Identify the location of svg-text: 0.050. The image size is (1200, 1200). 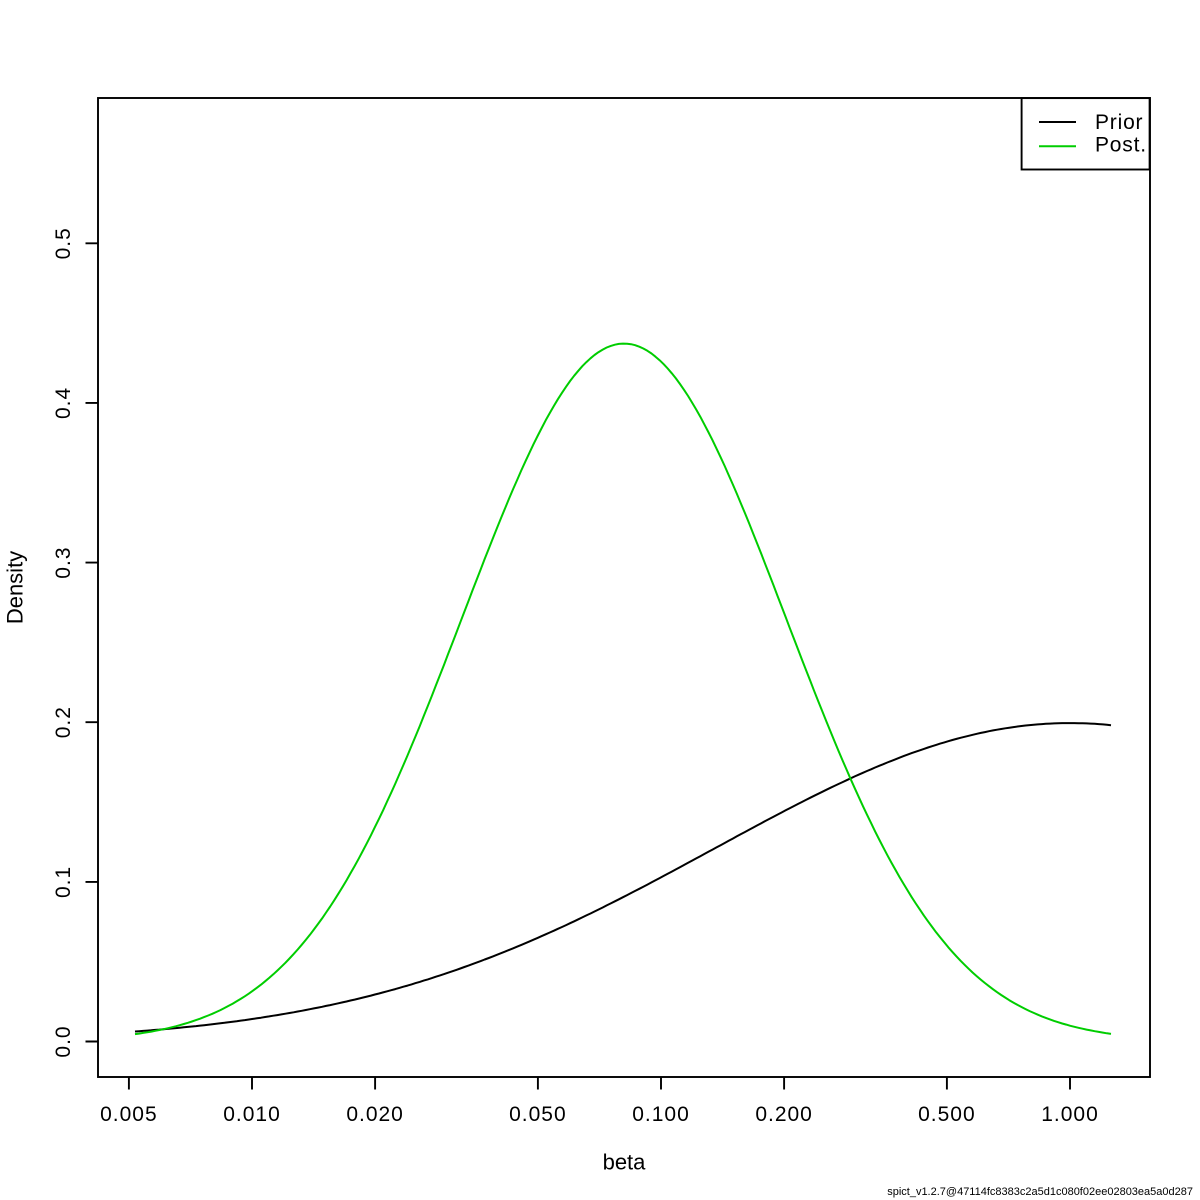
(538, 1114).